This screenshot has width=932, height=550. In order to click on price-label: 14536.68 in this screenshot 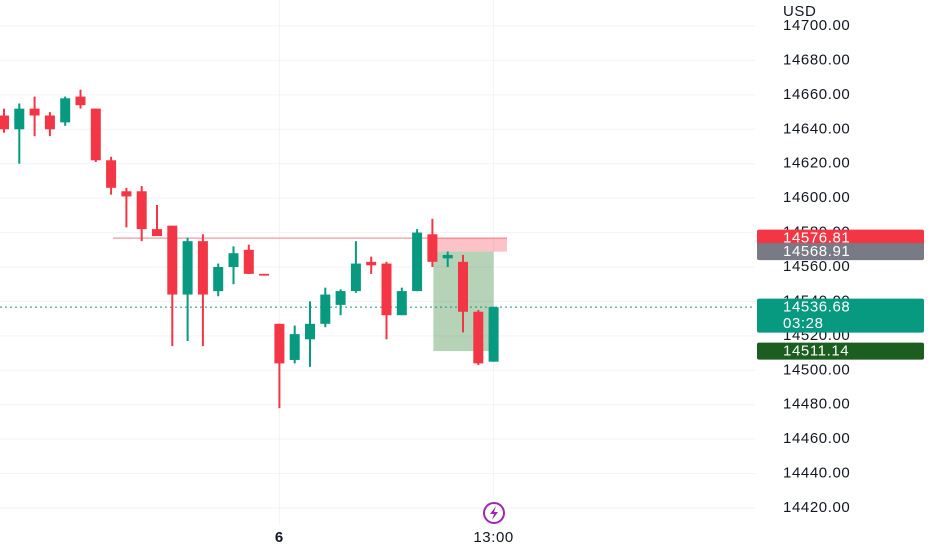, I will do `click(816, 307)`.